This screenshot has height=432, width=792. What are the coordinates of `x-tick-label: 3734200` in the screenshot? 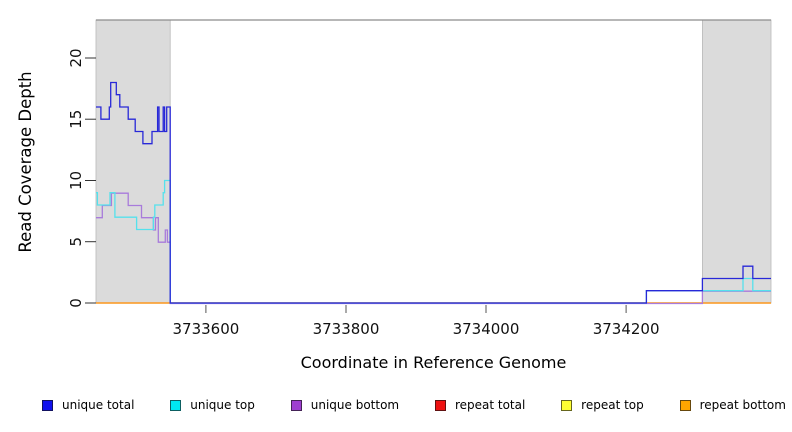 It's located at (626, 329).